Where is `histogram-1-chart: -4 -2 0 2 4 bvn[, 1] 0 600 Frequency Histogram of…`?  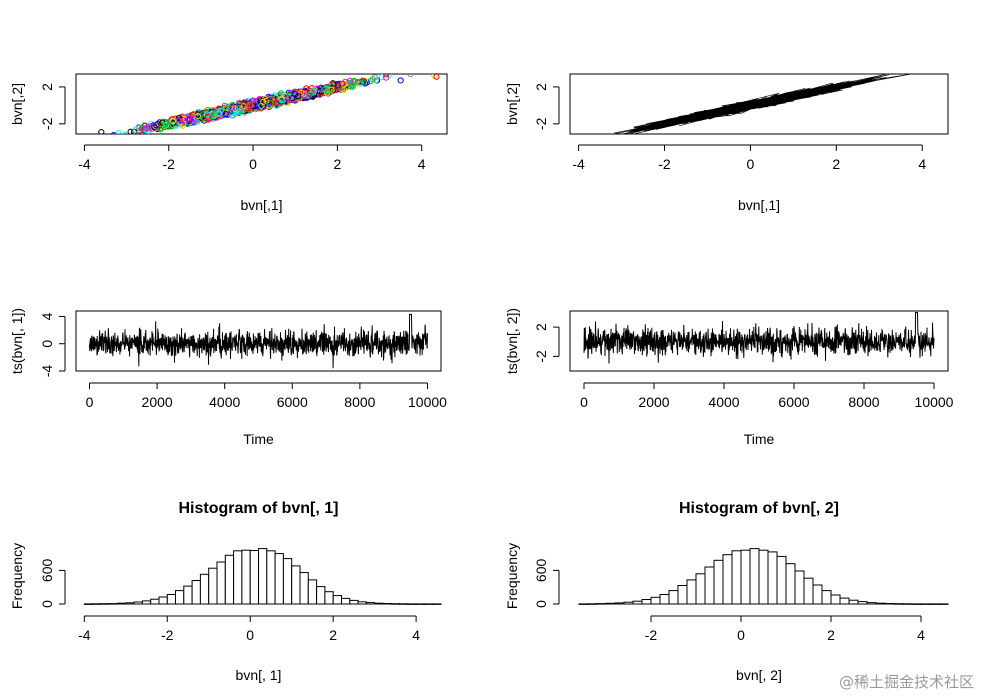
histogram-1-chart: -4 -2 0 2 4 bvn[, 1] 0 600 Frequency Histogram of… is located at coordinates (225, 591).